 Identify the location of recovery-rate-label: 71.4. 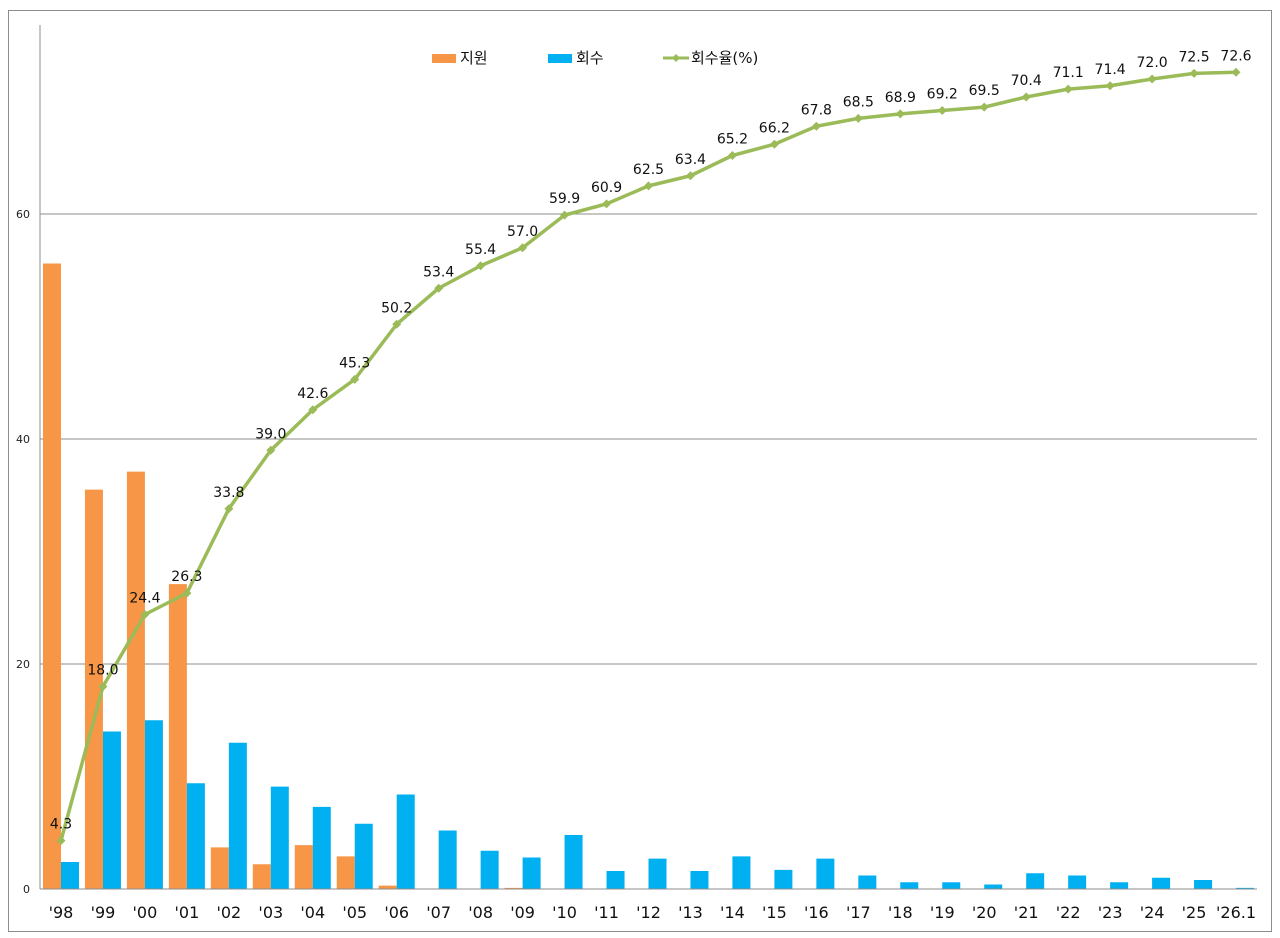
(1110, 70).